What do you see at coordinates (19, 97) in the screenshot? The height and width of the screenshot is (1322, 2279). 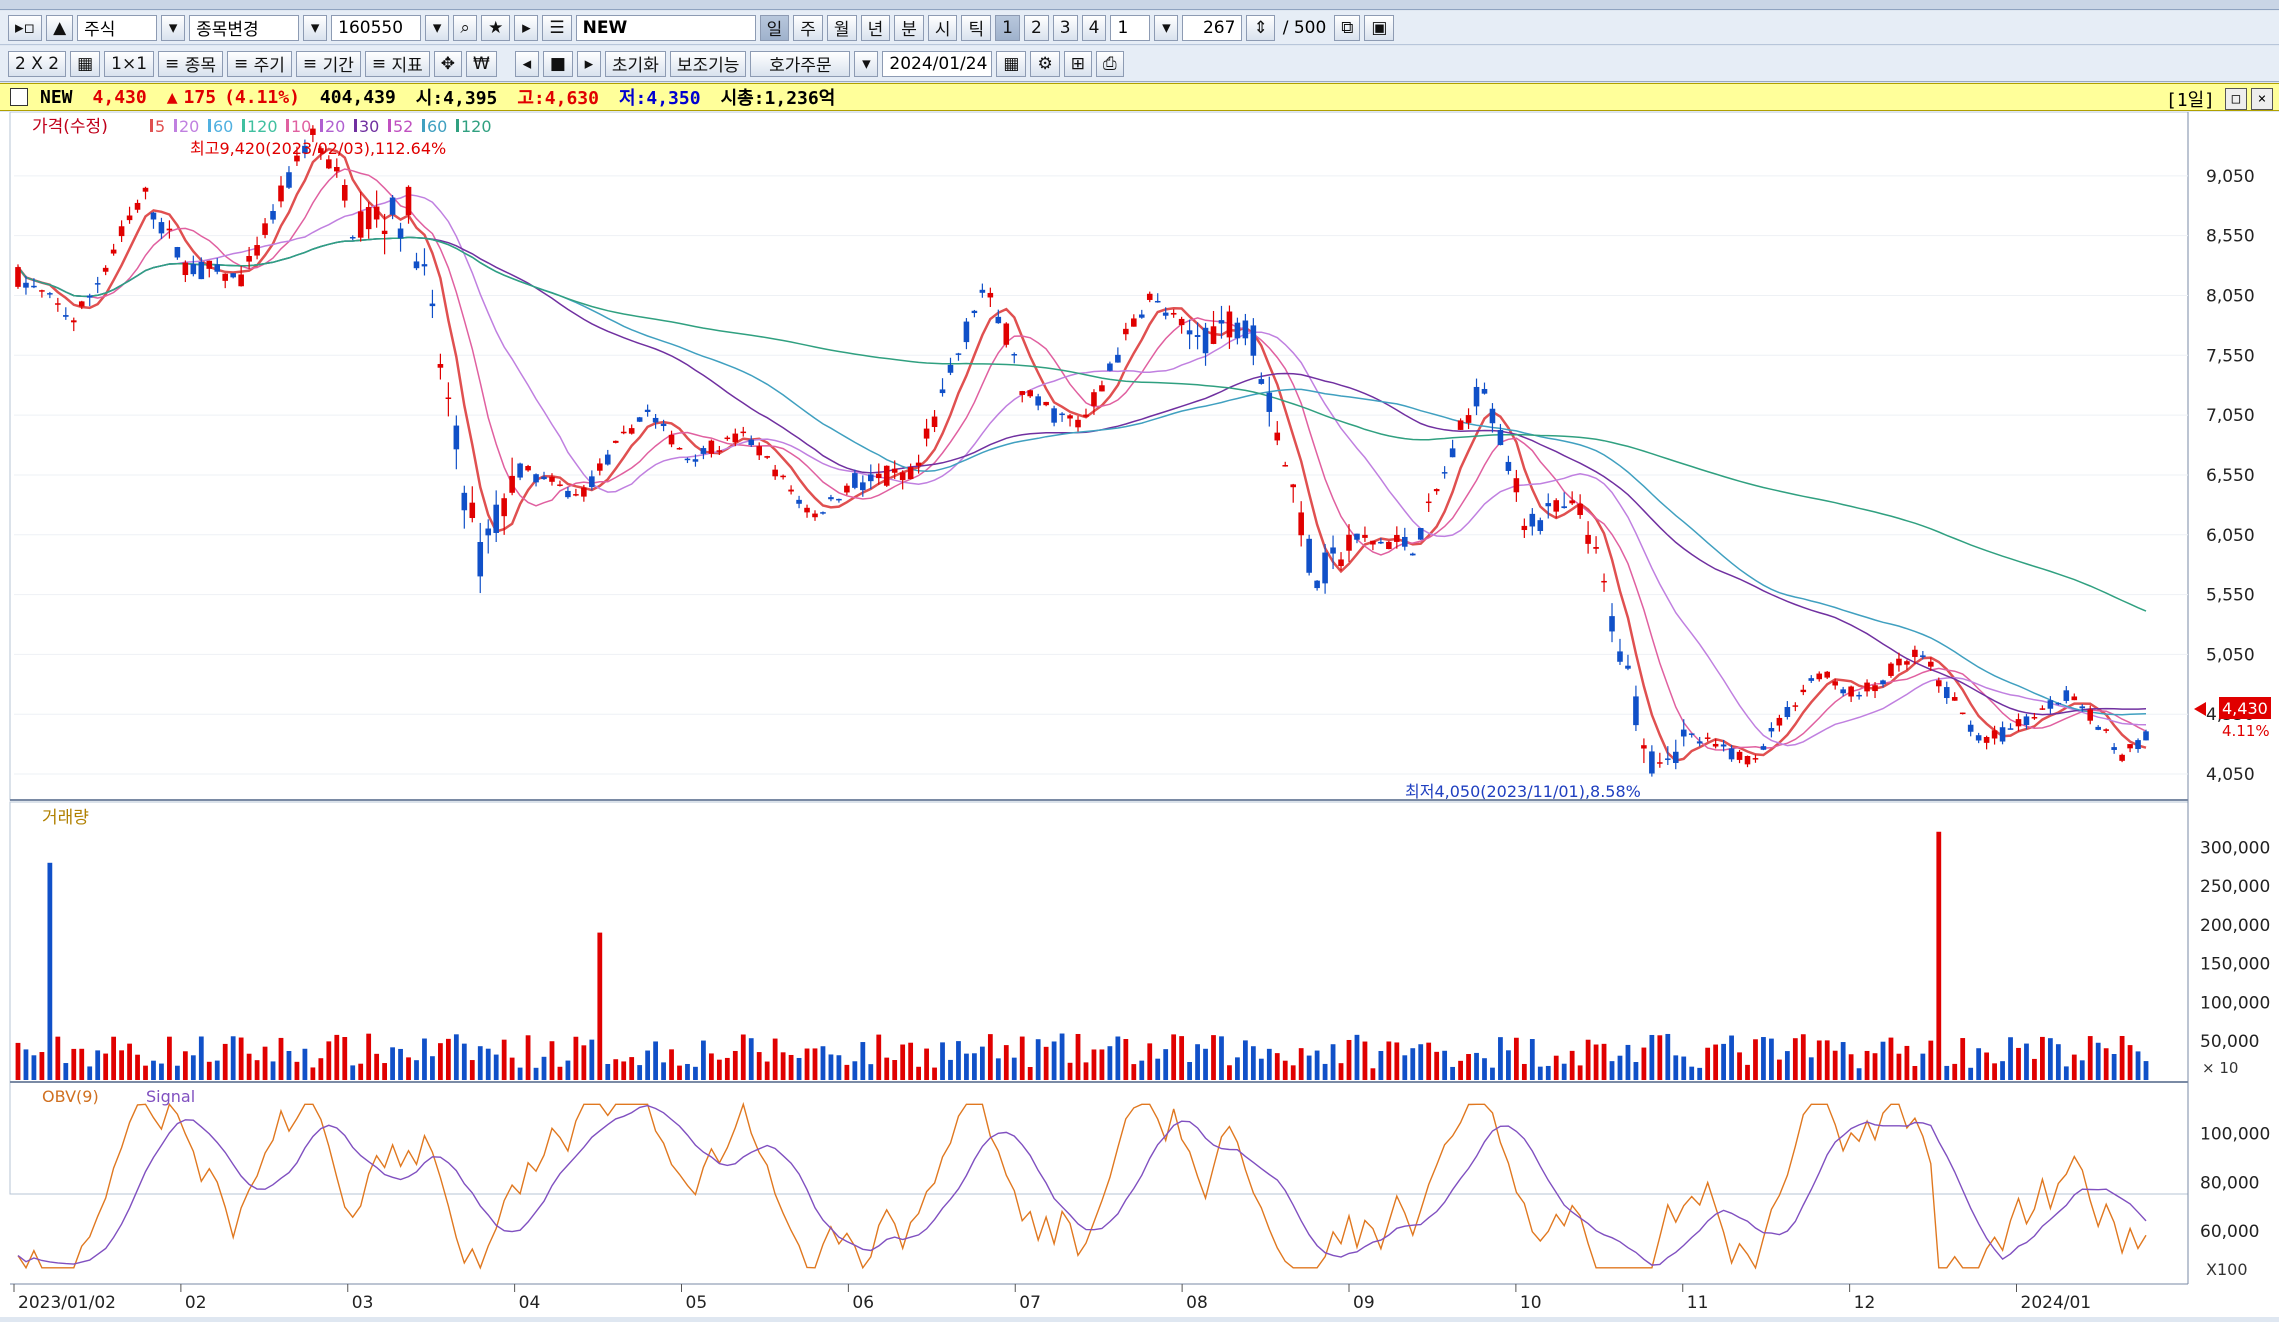 I see `select-checkbox` at bounding box center [19, 97].